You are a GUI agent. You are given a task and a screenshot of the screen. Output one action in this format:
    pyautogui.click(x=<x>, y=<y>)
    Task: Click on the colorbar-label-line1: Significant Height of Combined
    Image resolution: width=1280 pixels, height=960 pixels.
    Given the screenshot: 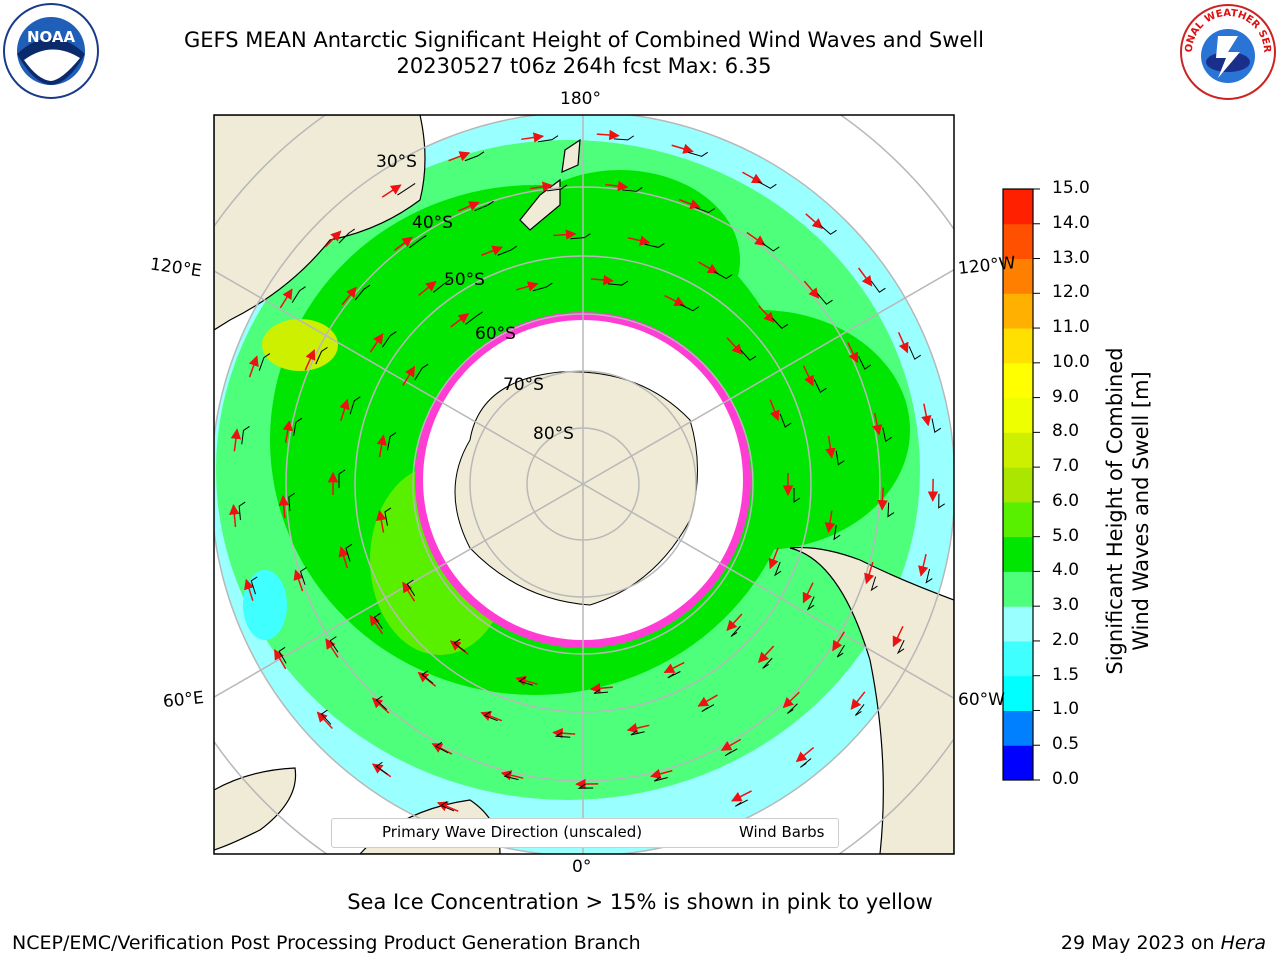 What is the action you would take?
    pyautogui.click(x=1115, y=511)
    